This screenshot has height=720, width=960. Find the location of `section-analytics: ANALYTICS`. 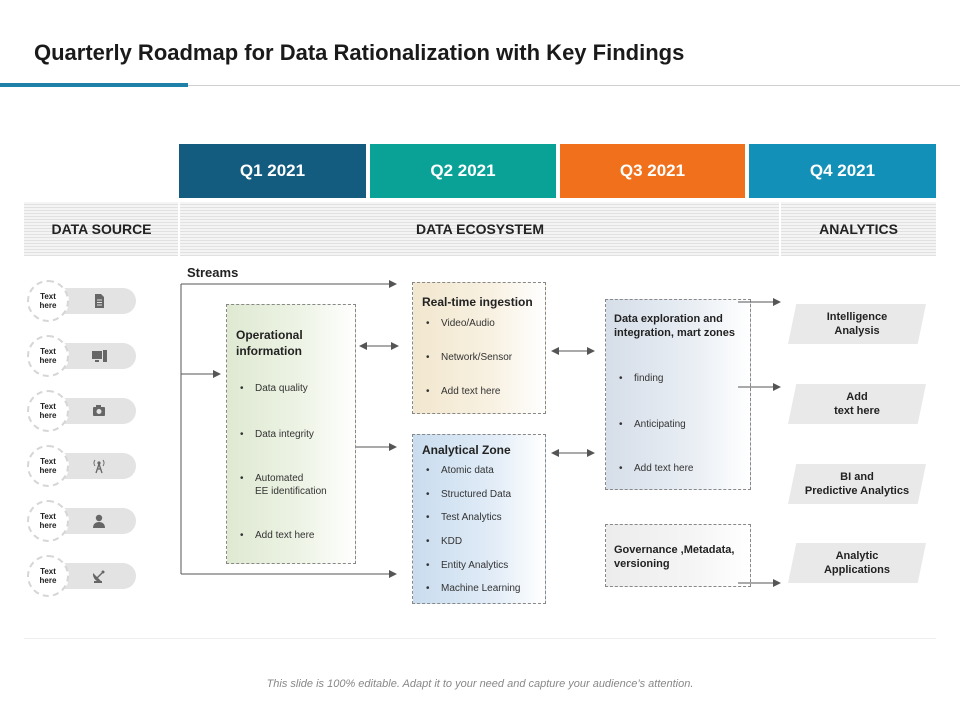

section-analytics: ANALYTICS is located at coordinates (858, 229).